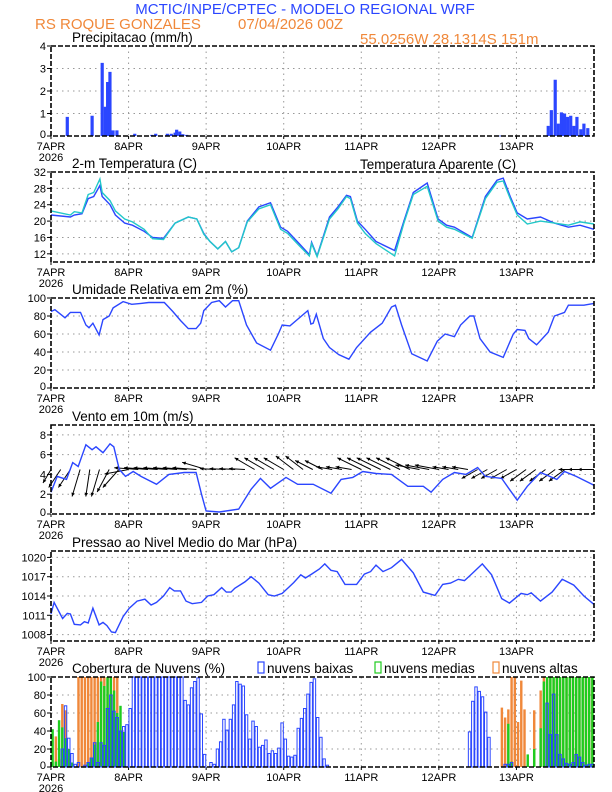 The width and height of the screenshot is (612, 792). I want to click on y-tick-label: 28, so click(40, 189).